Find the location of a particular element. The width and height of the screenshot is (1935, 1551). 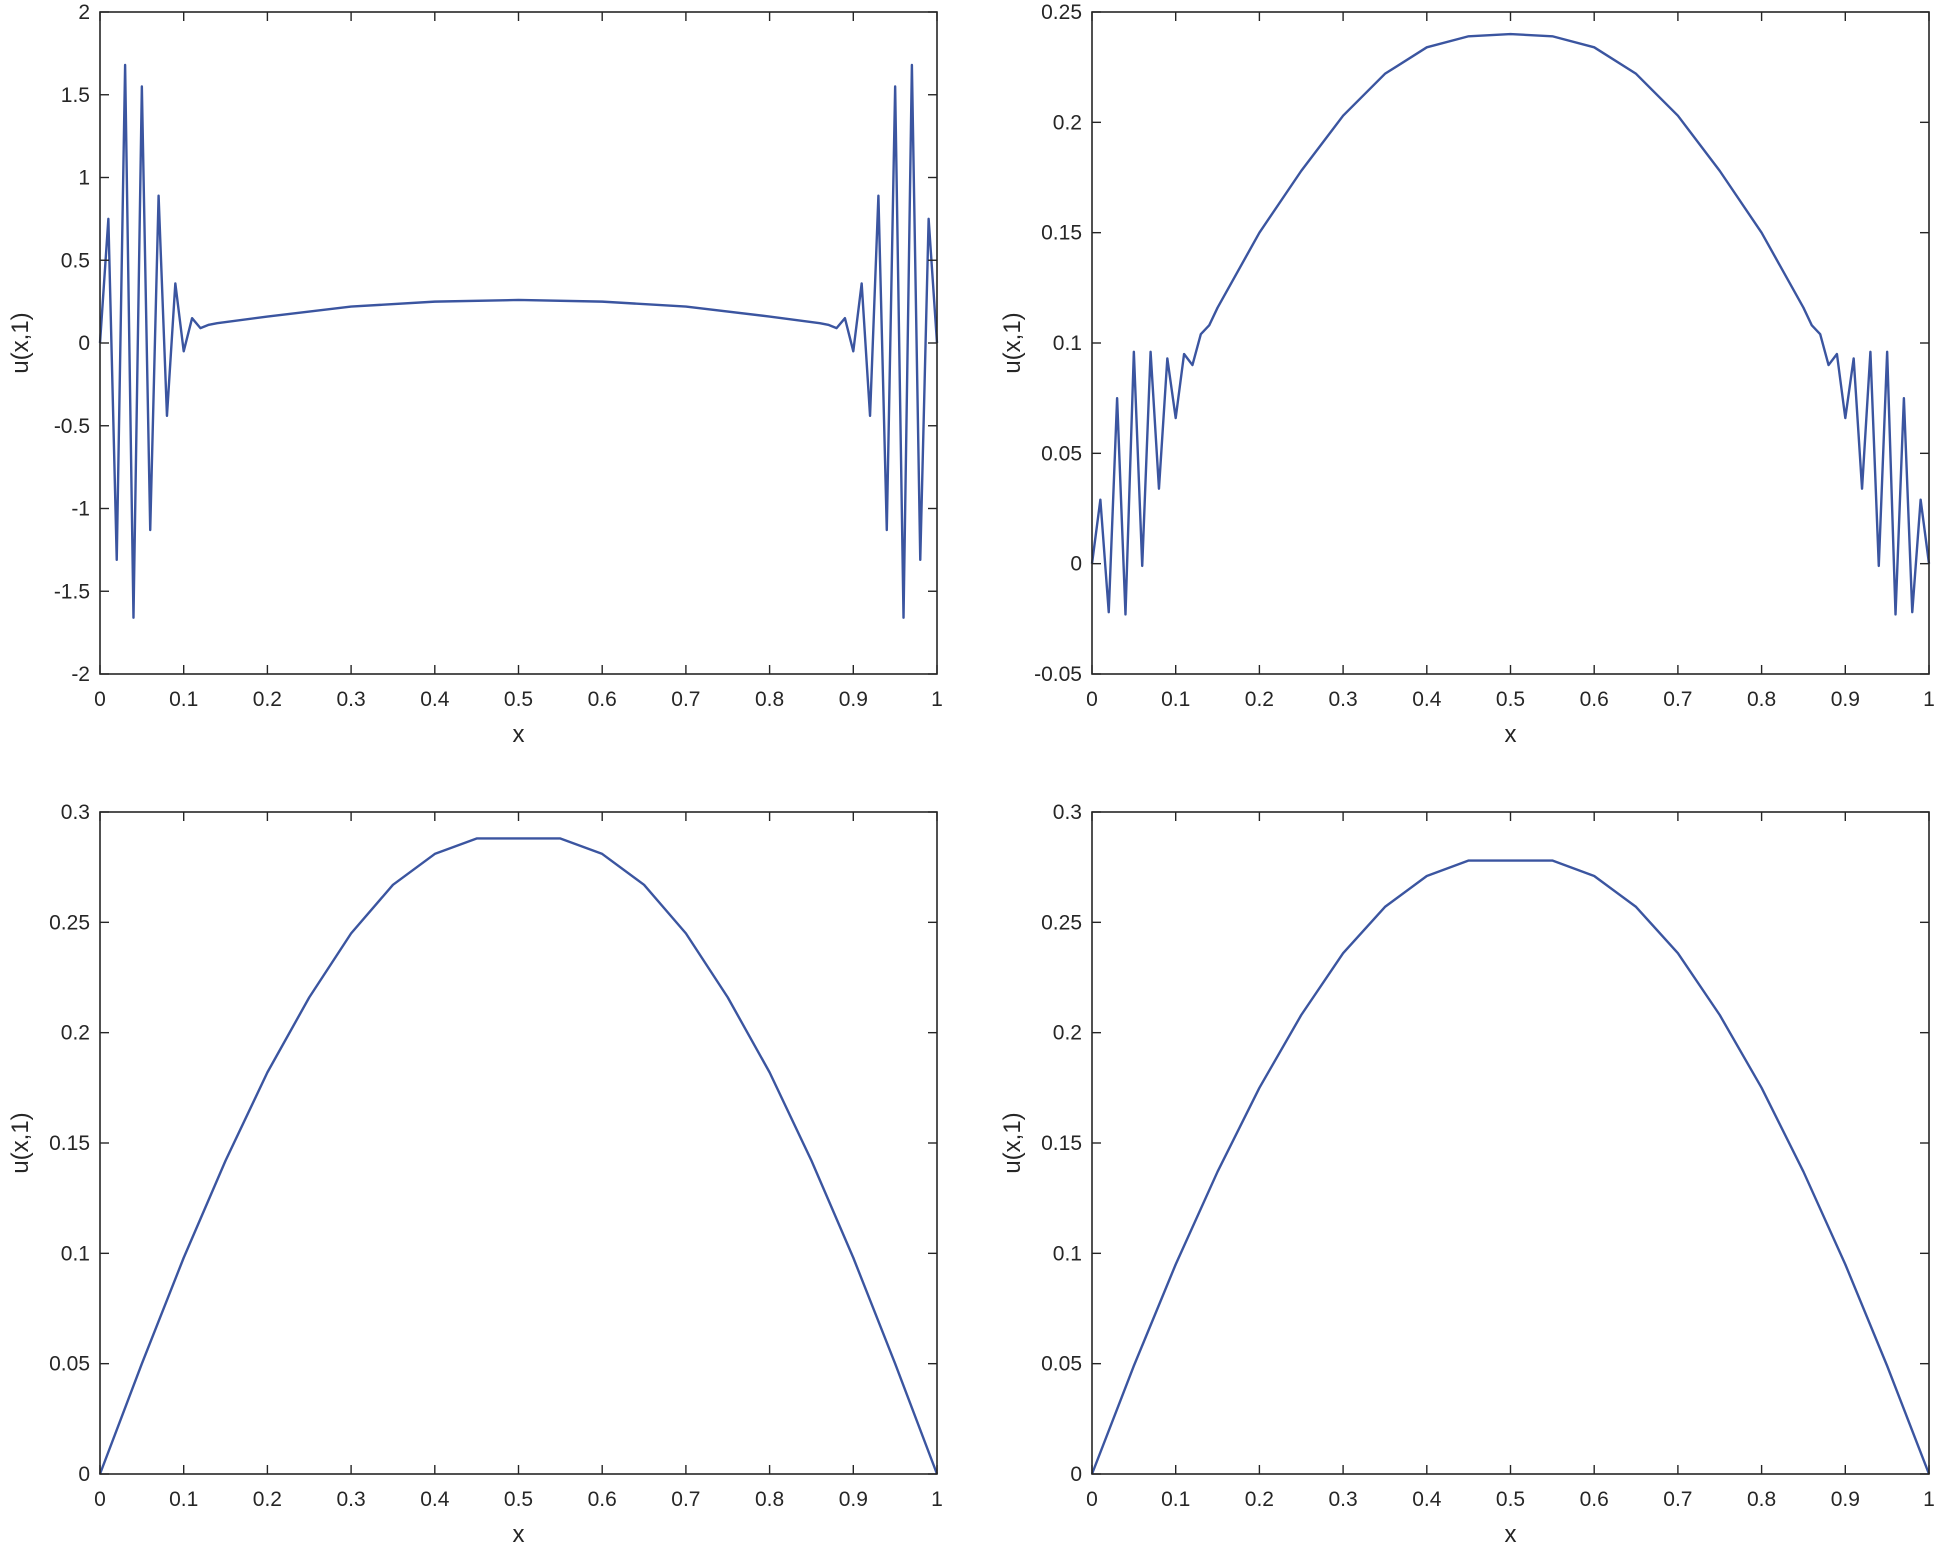

y-tick-label: -1.5 is located at coordinates (72, 591).